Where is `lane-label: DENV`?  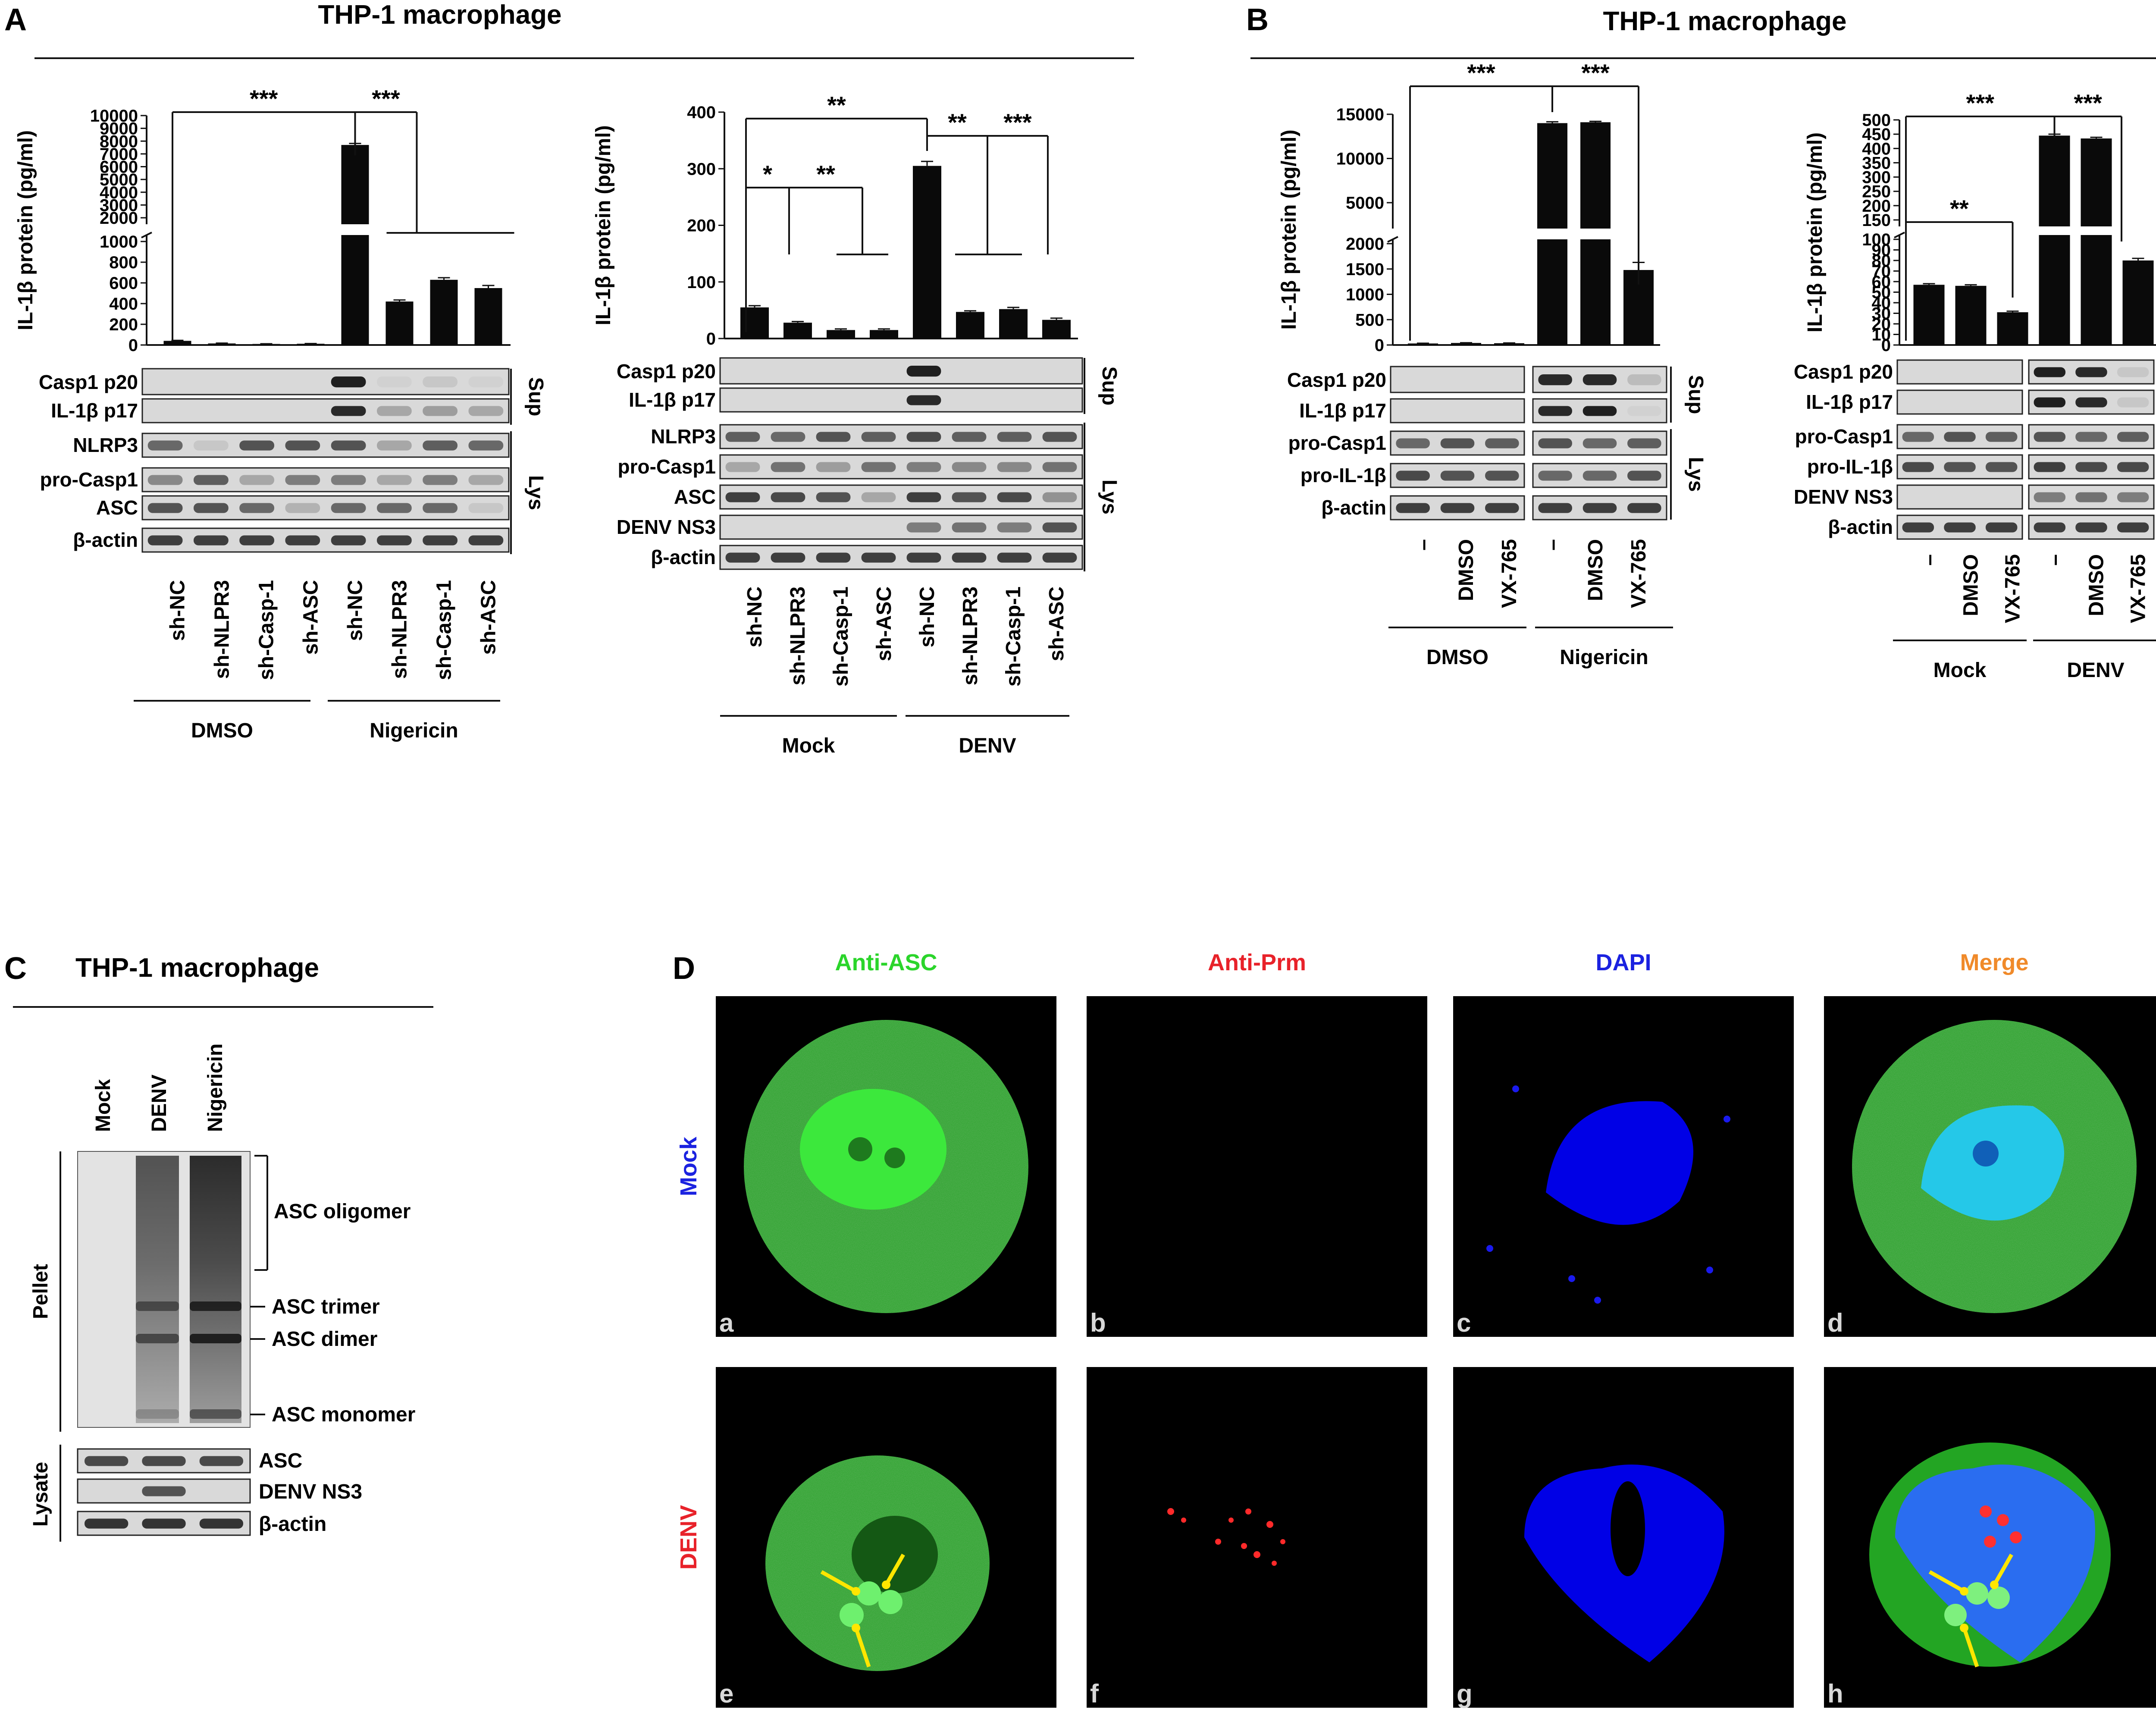 lane-label: DENV is located at coordinates (159, 1104).